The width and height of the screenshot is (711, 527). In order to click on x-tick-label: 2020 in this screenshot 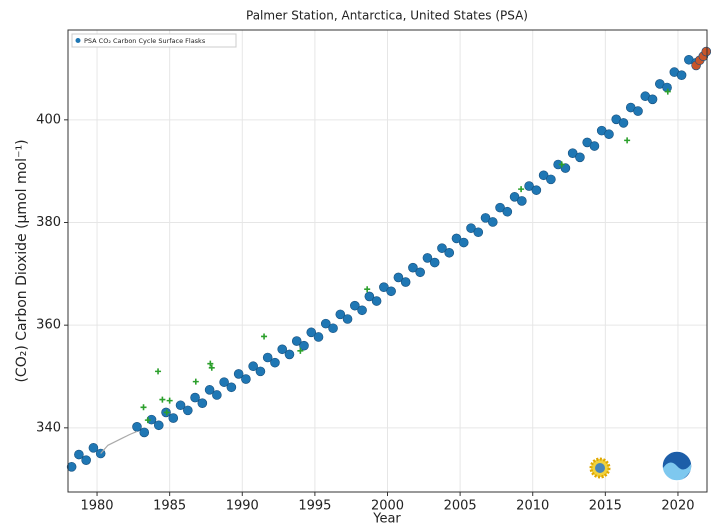, I will do `click(677, 506)`.